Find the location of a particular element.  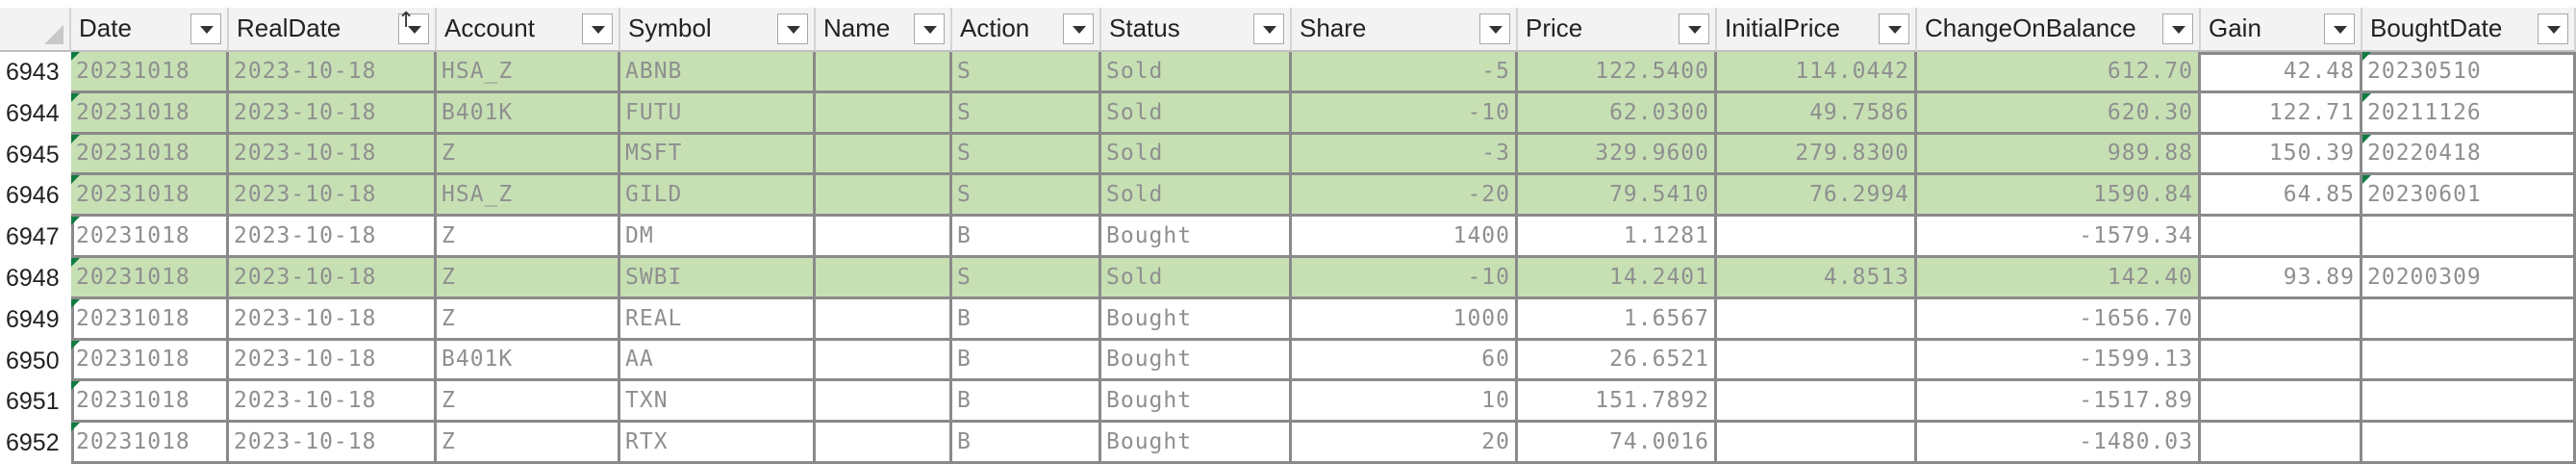

table-cell-price: 122.5400 is located at coordinates (1617, 72).